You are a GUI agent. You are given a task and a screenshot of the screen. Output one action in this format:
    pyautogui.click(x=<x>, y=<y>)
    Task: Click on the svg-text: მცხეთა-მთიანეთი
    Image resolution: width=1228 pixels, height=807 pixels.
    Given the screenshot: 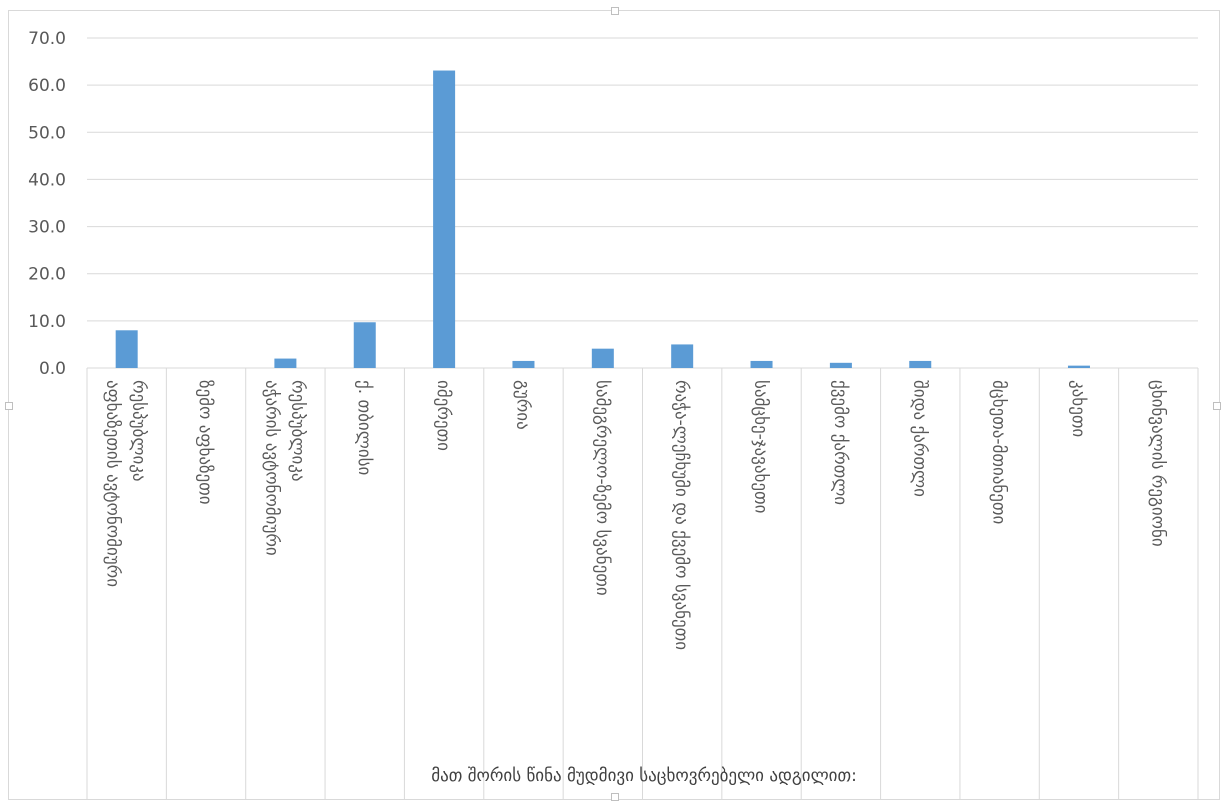 What is the action you would take?
    pyautogui.click(x=999, y=452)
    